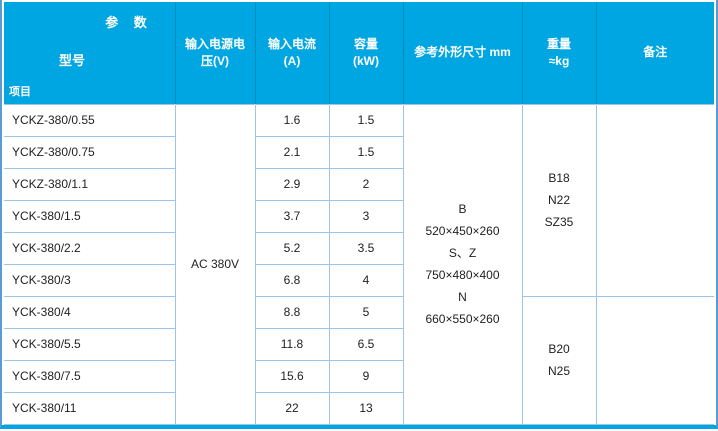  What do you see at coordinates (292, 376) in the screenshot?
I see `current-cell: 15.6` at bounding box center [292, 376].